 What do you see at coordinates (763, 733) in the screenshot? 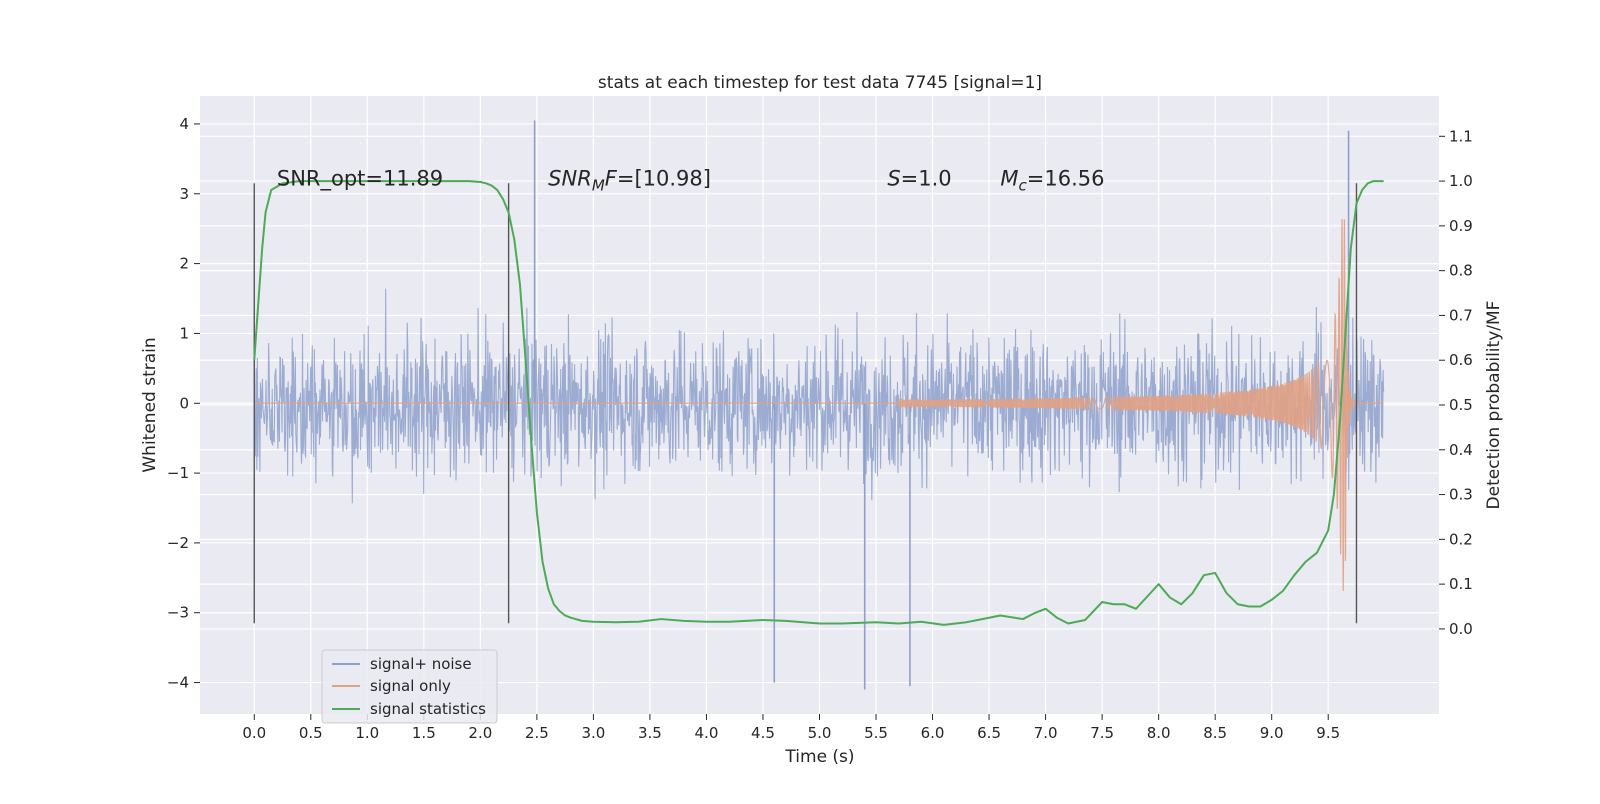
I see `x-tick-label: 4.5` at bounding box center [763, 733].